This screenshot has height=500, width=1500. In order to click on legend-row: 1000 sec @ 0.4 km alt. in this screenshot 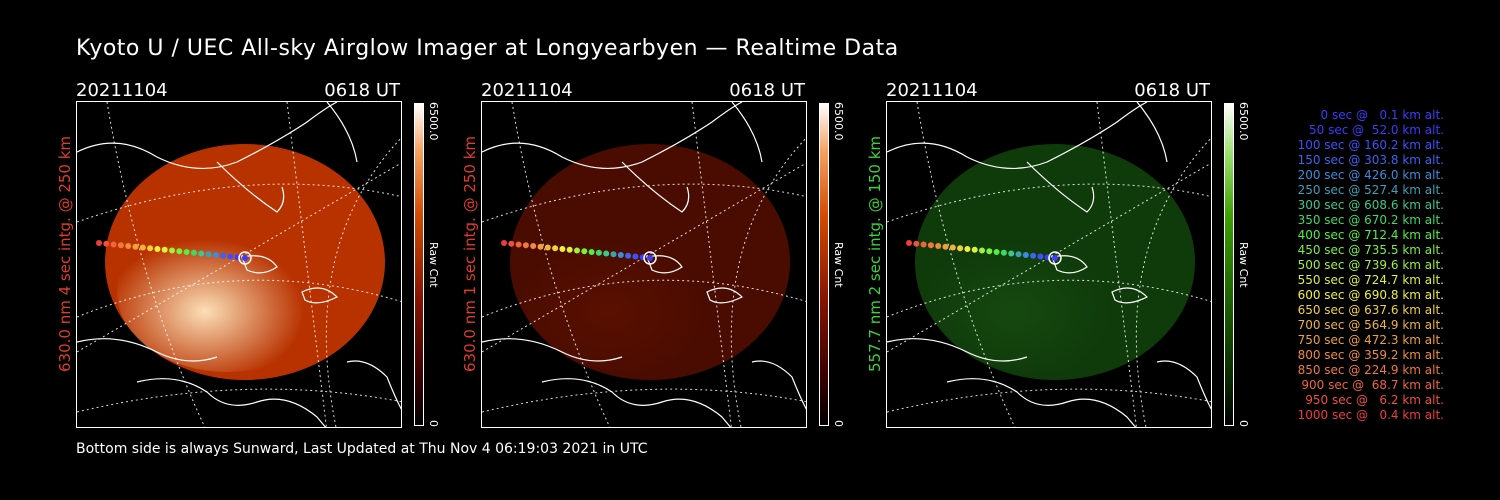, I will do `click(1370, 415)`.